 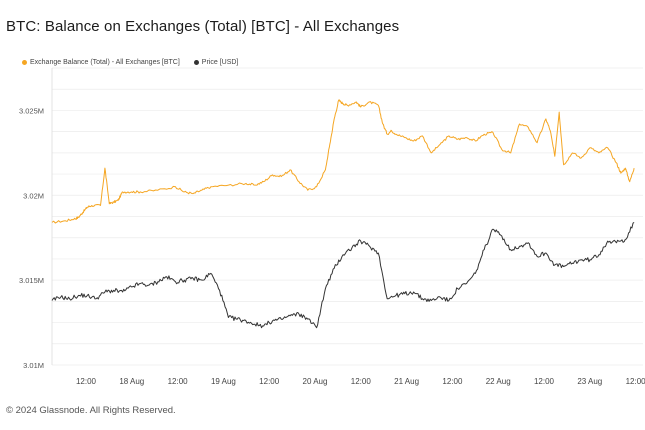 I want to click on y-axis-ticks: 3.01M 3.015M 3.02M 3.025M, so click(x=31, y=238).